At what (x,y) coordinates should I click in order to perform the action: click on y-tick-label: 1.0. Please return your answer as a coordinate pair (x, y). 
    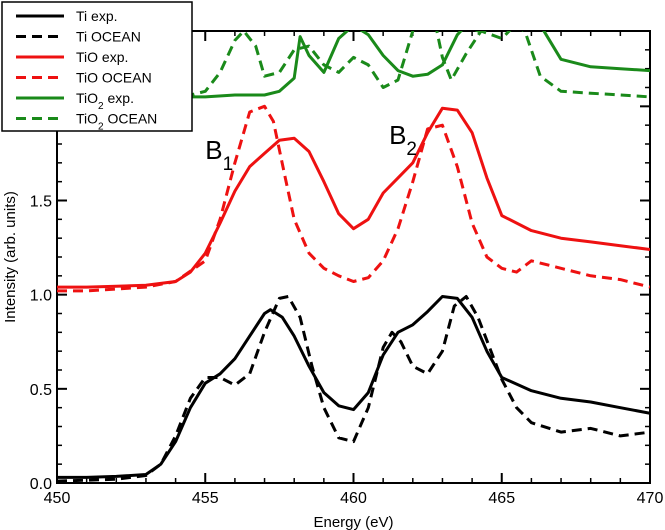
    Looking at the image, I should click on (41, 296).